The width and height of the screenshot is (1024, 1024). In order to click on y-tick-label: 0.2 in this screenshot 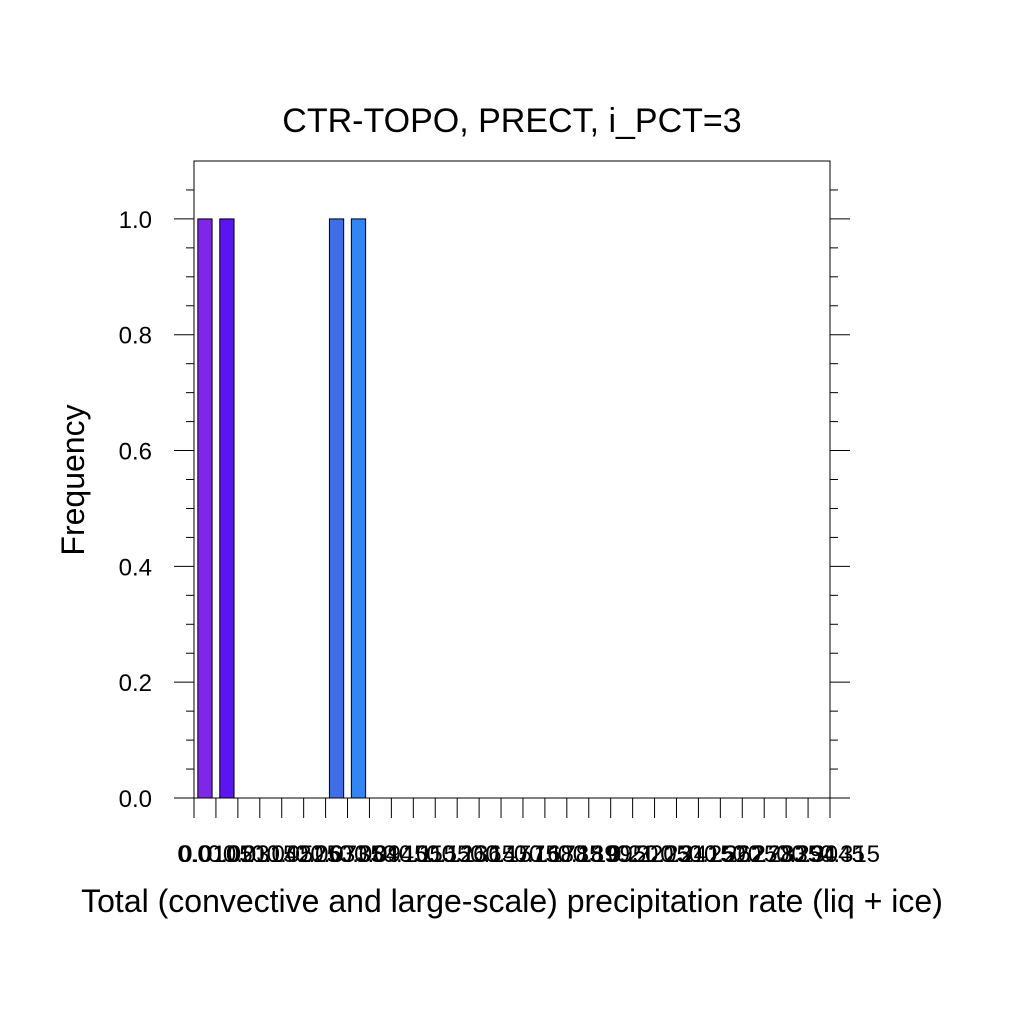, I will do `click(135, 683)`.